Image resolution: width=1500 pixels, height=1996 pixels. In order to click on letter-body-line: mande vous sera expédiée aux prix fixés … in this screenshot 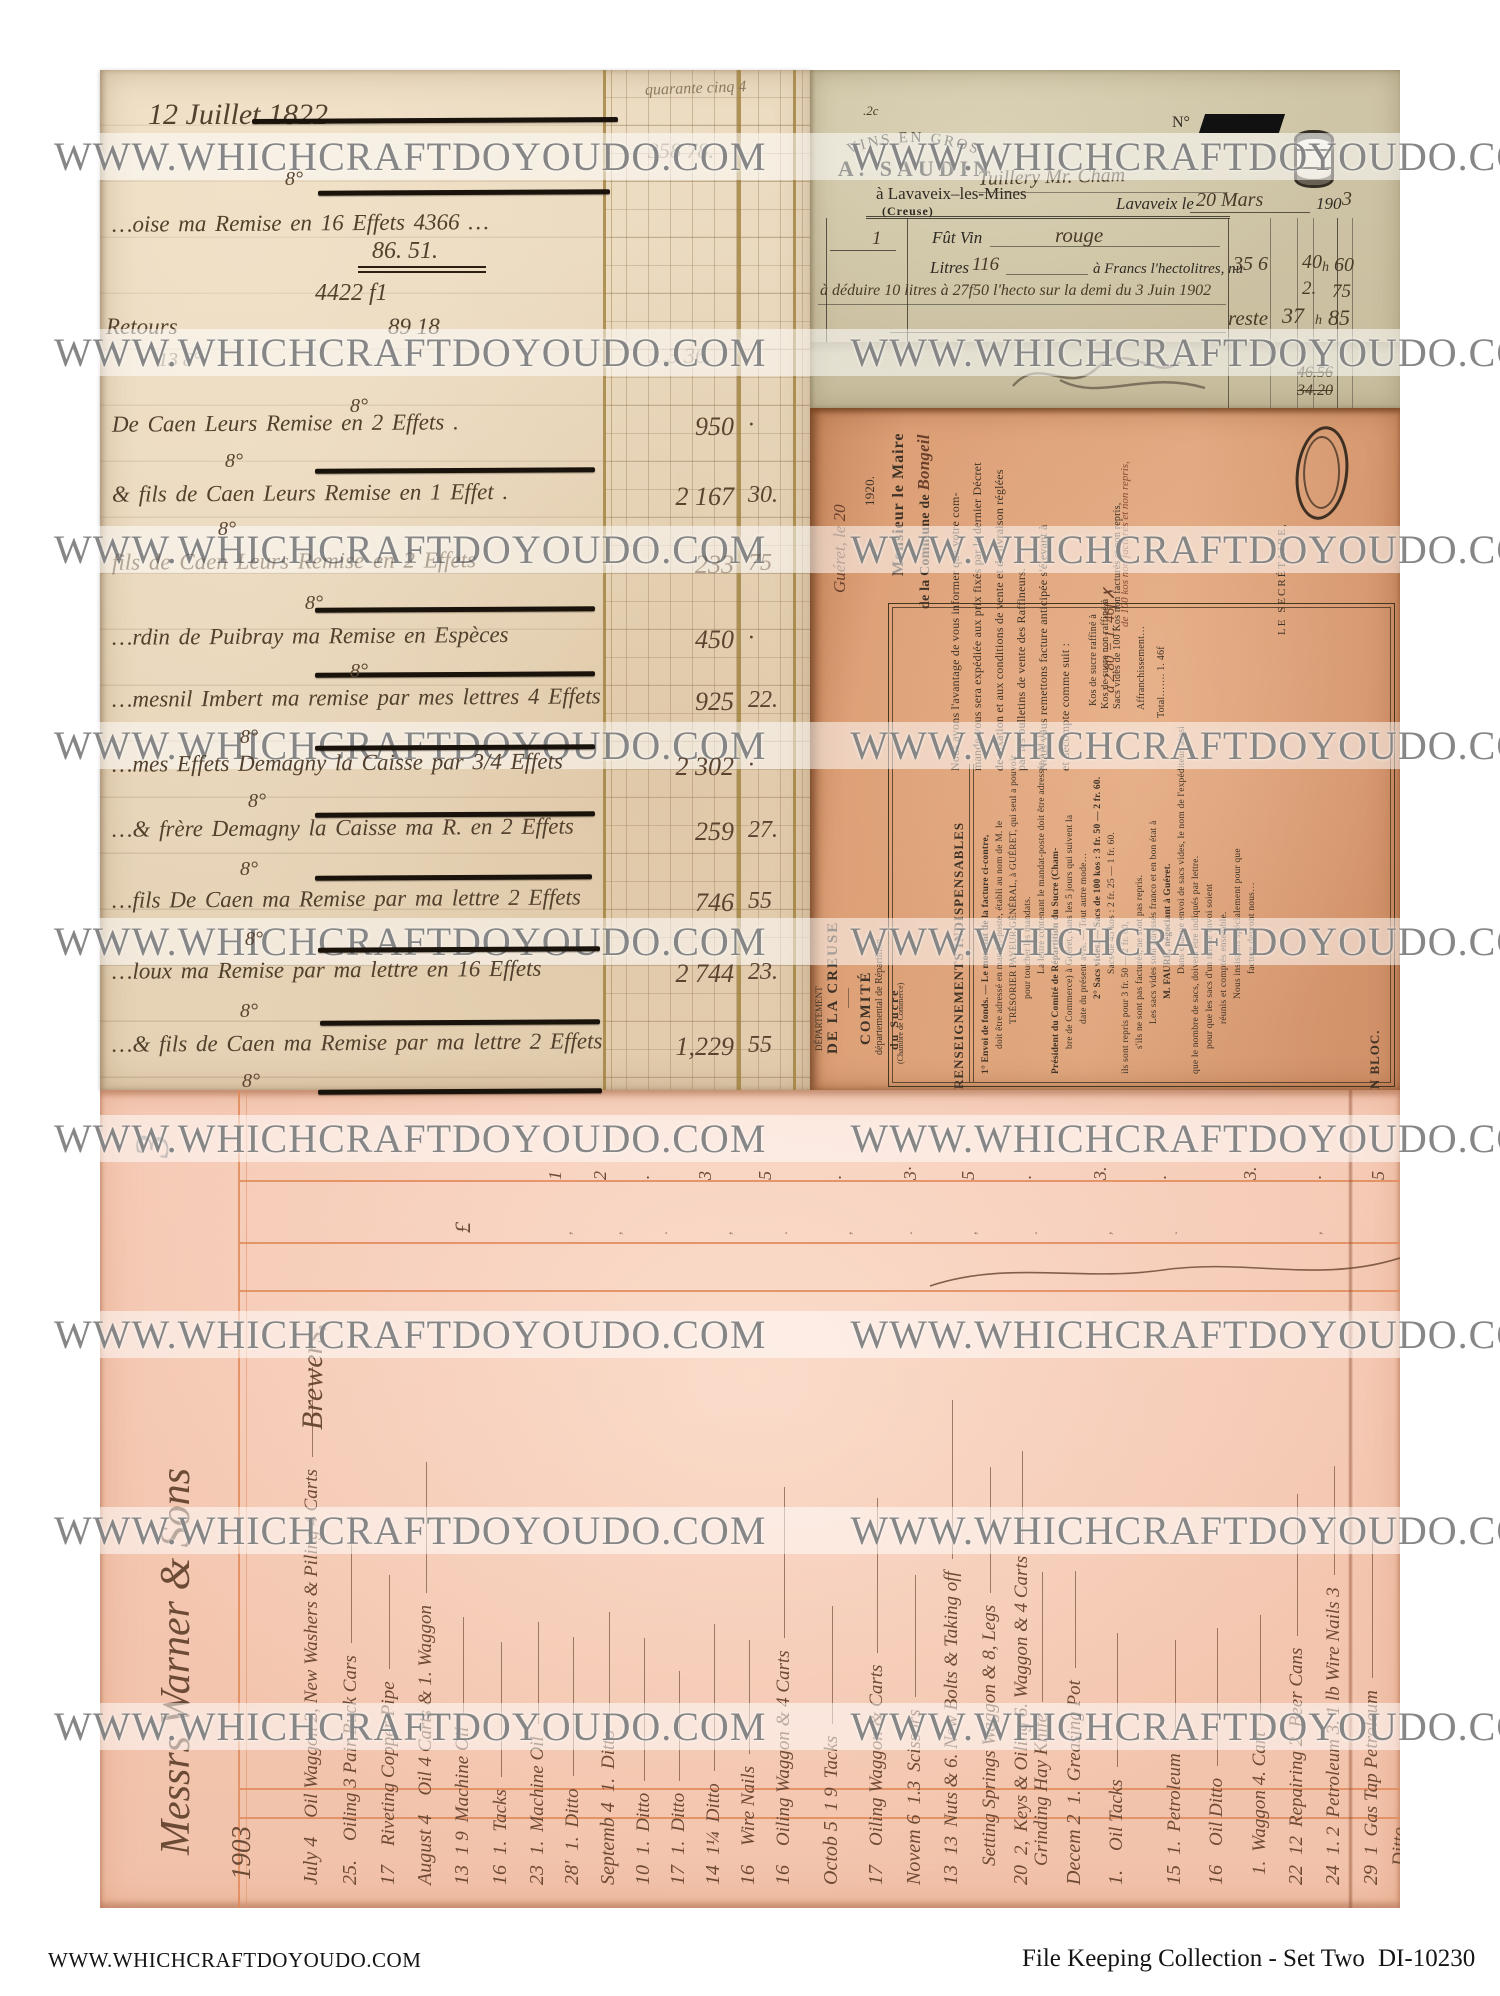, I will do `click(977, 616)`.